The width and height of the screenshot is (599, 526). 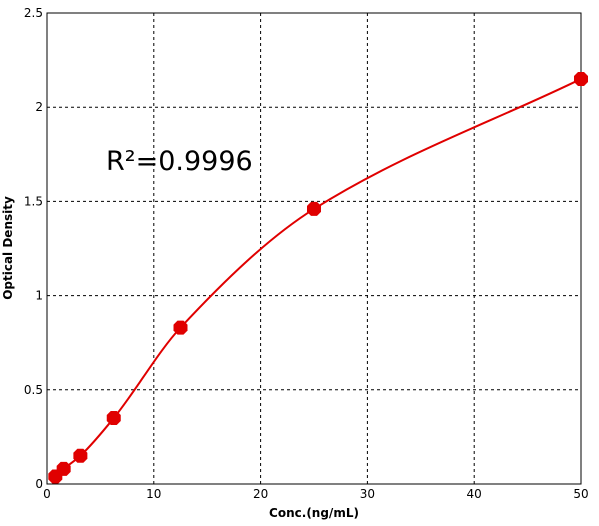 I want to click on x-tick-label: 30, so click(x=367, y=494).